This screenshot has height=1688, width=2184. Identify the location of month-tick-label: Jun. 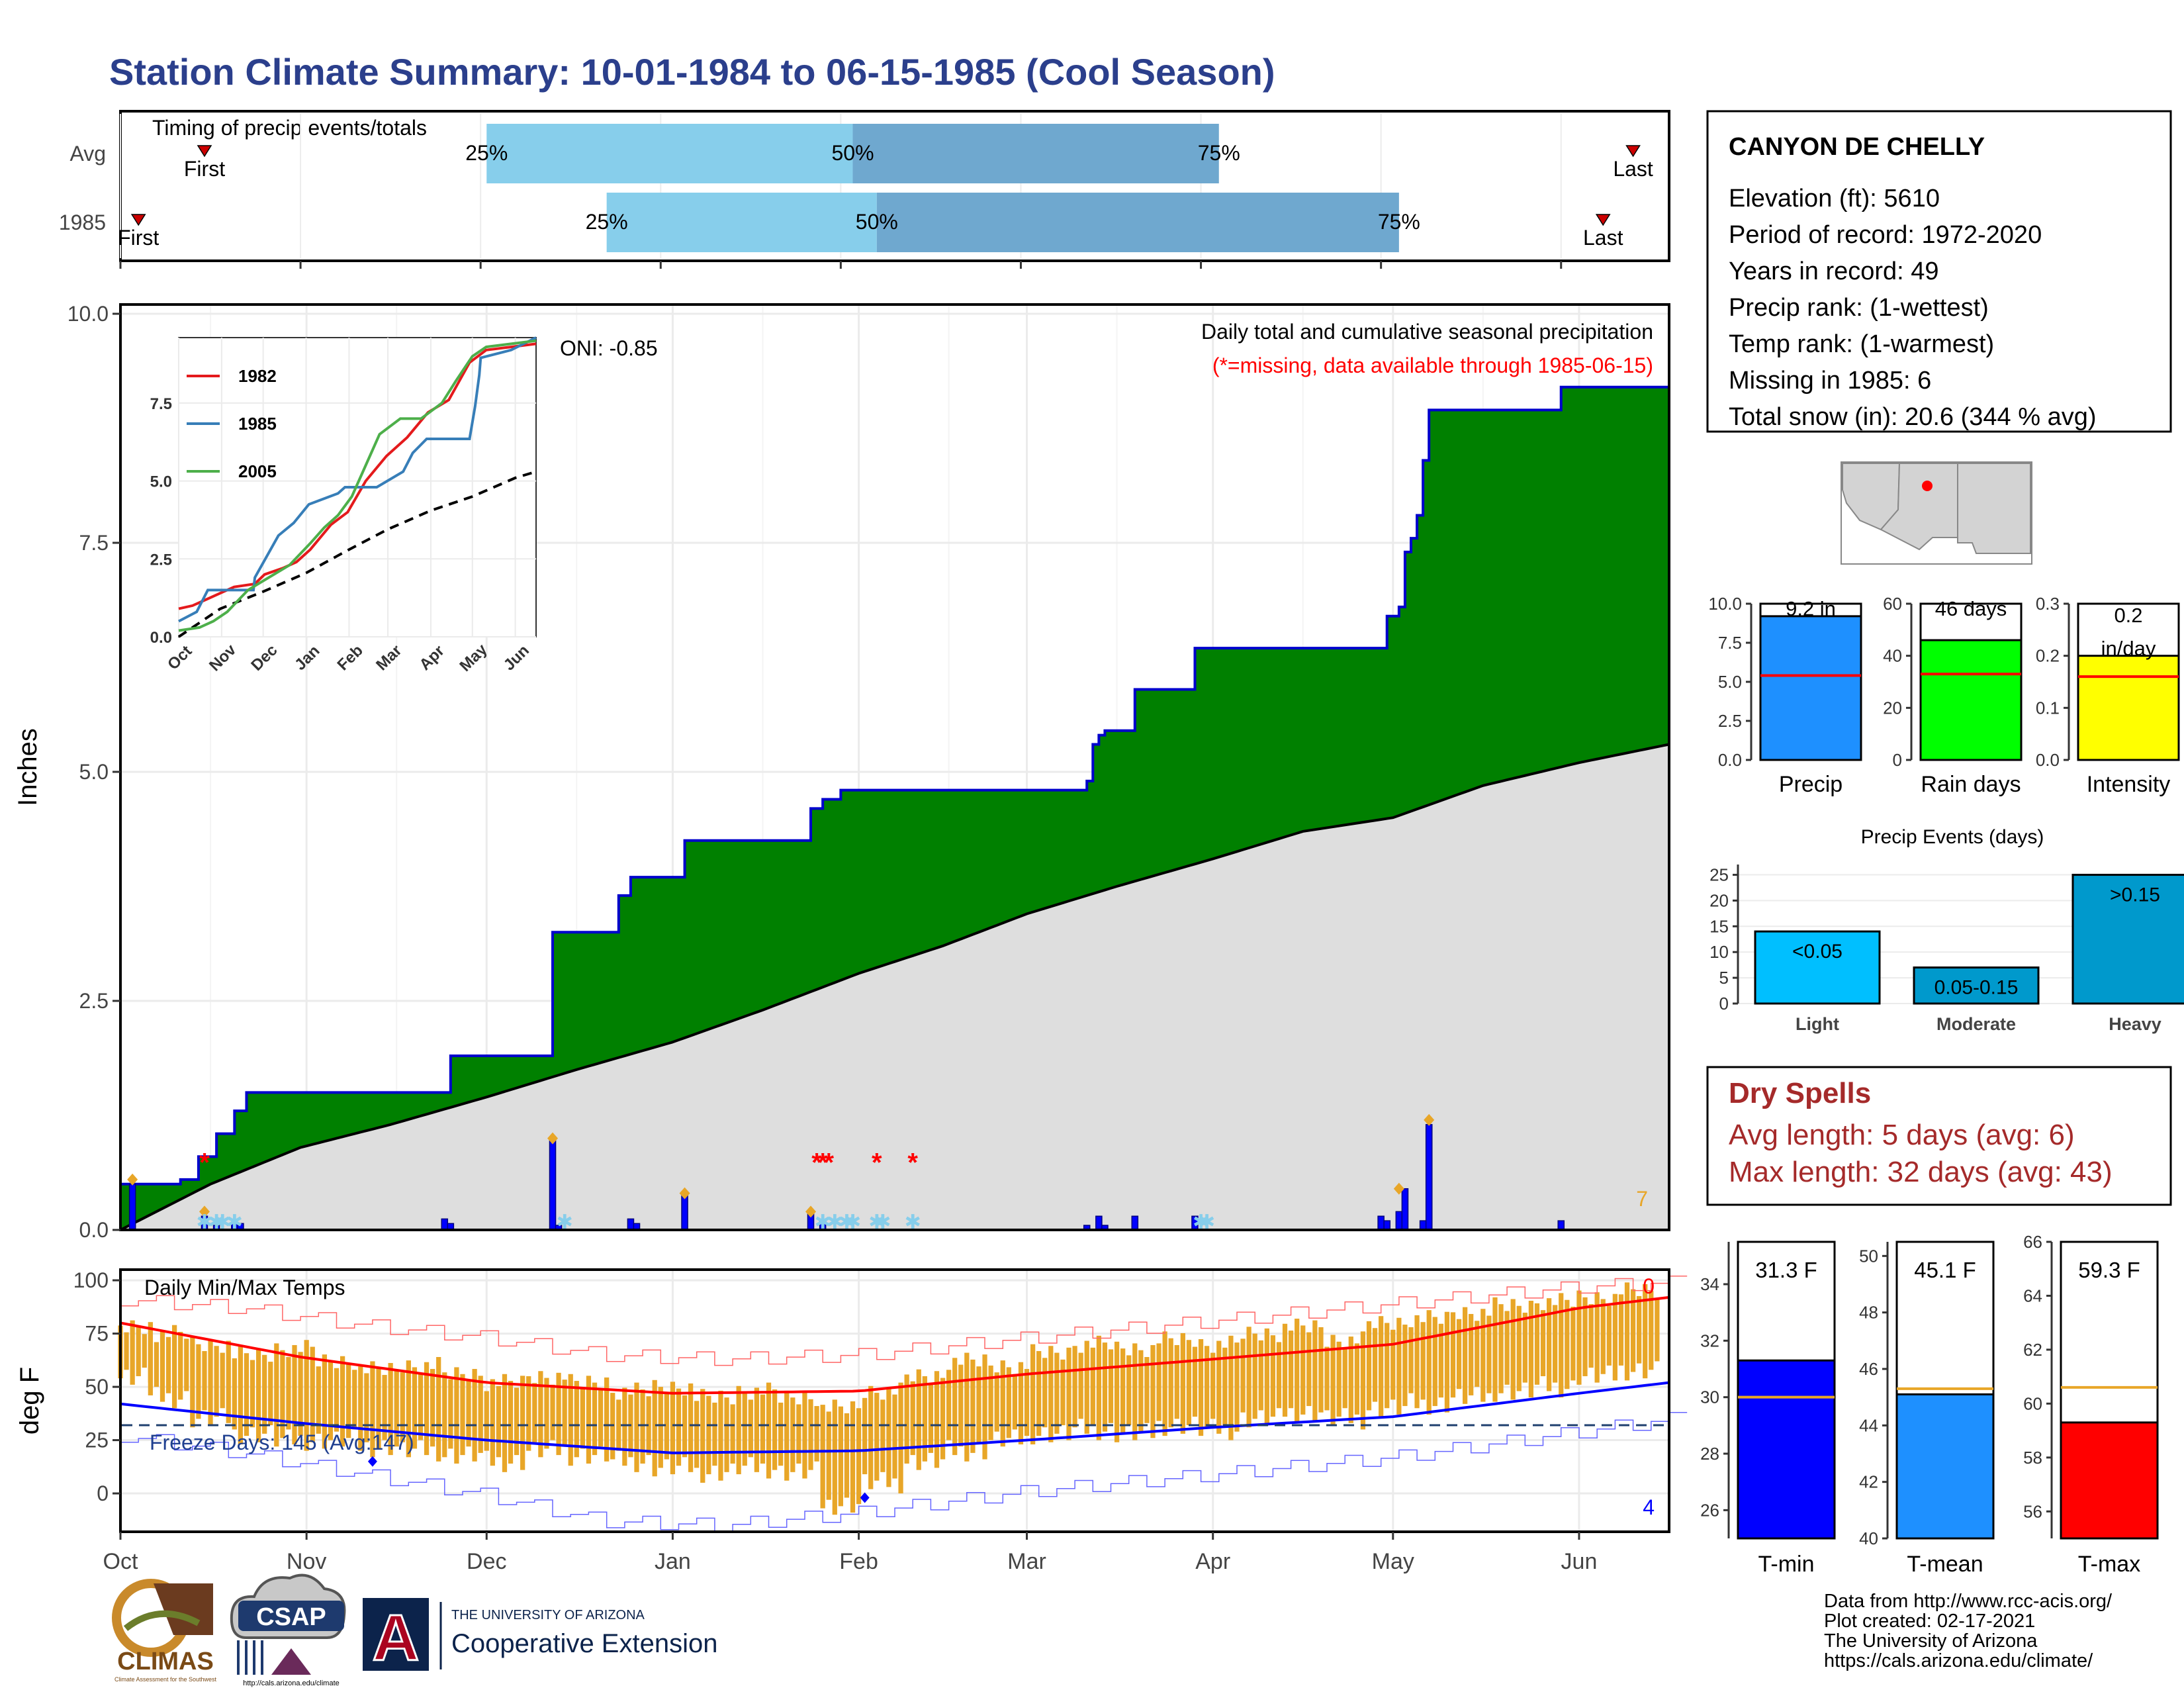
(1579, 1561).